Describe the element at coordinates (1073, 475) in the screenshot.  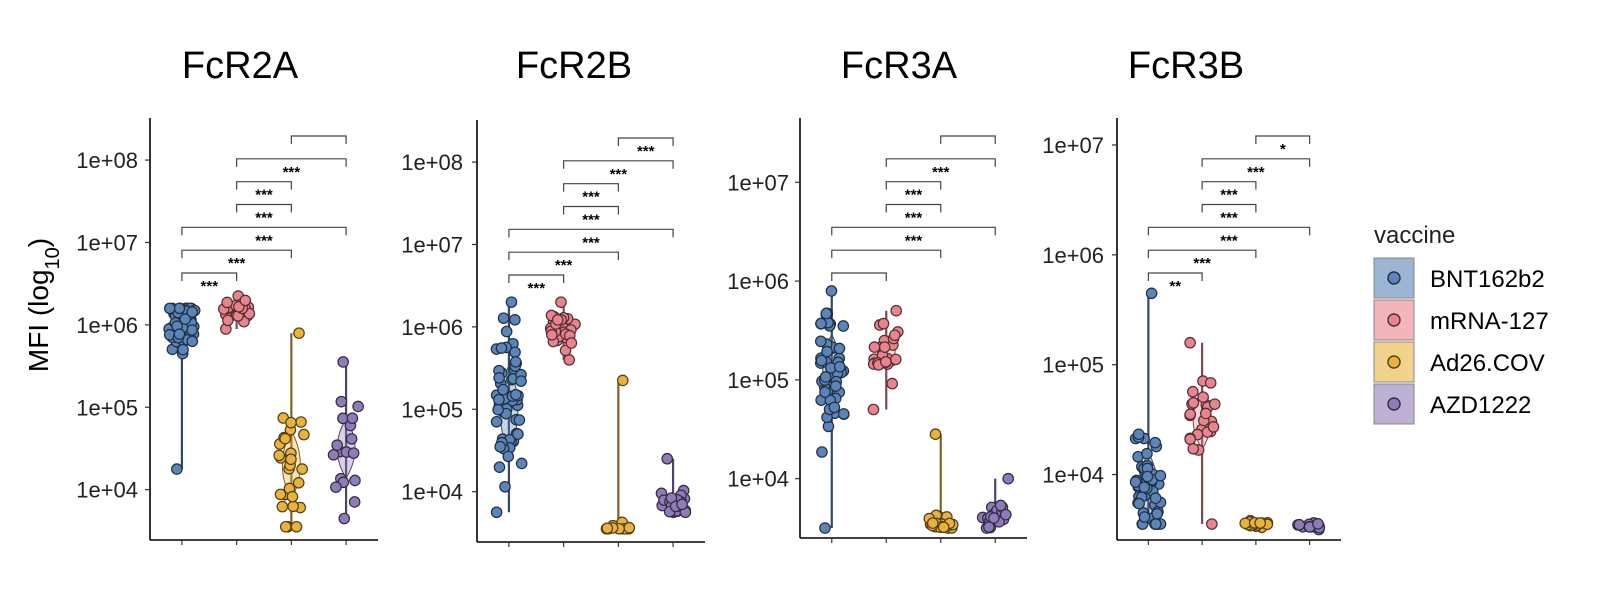
I see `y-tick-label: 1e+04` at that location.